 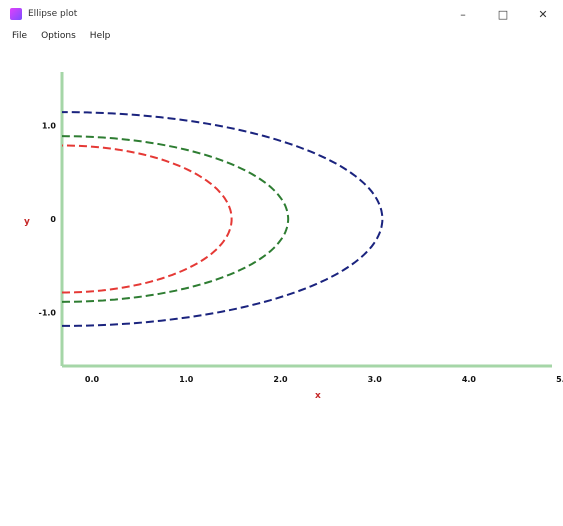 I want to click on x-tick-label: 5.0, so click(x=559, y=379).